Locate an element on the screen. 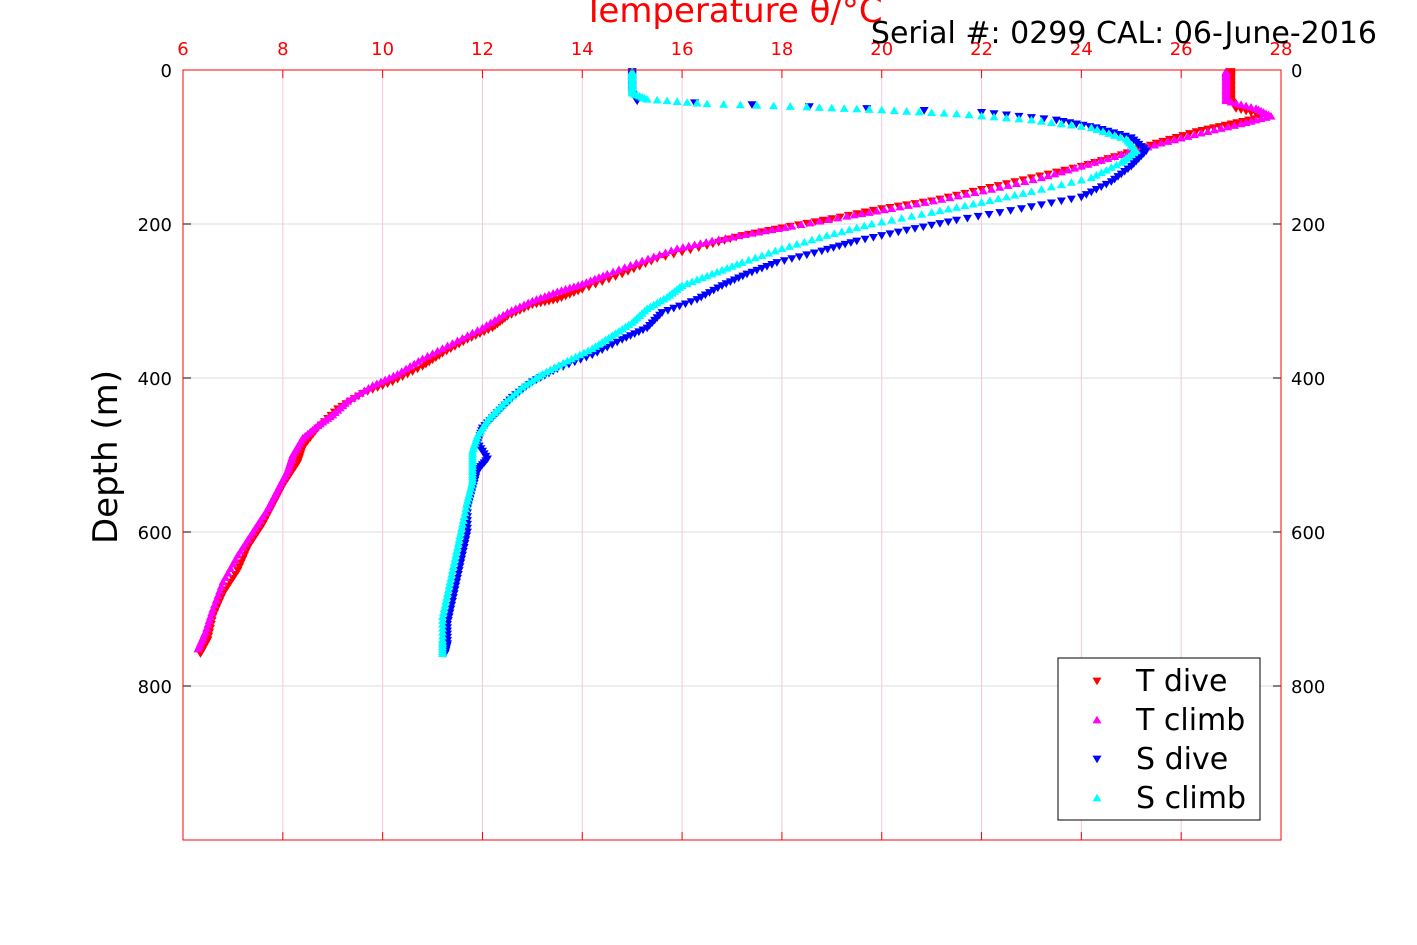 The image size is (1417, 945). y-tick-label-right: 600 is located at coordinates (1308, 533).